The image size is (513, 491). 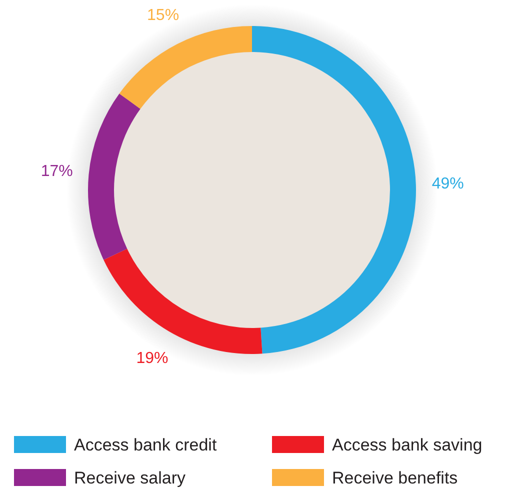 What do you see at coordinates (130, 478) in the screenshot?
I see `legend-label: Receive salary` at bounding box center [130, 478].